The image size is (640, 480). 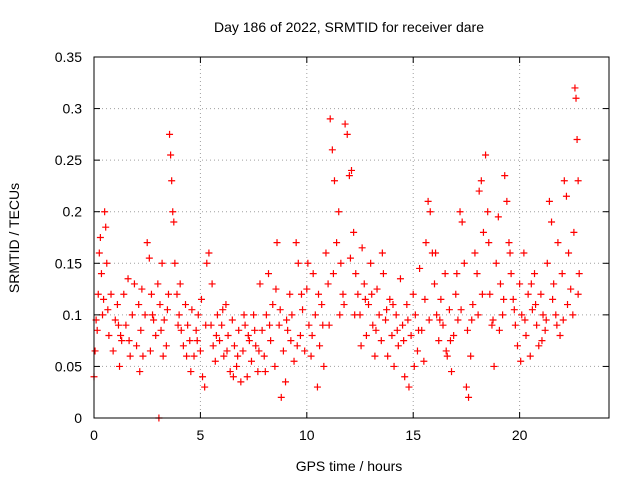 I want to click on x-tick-label: 0, so click(x=94, y=435).